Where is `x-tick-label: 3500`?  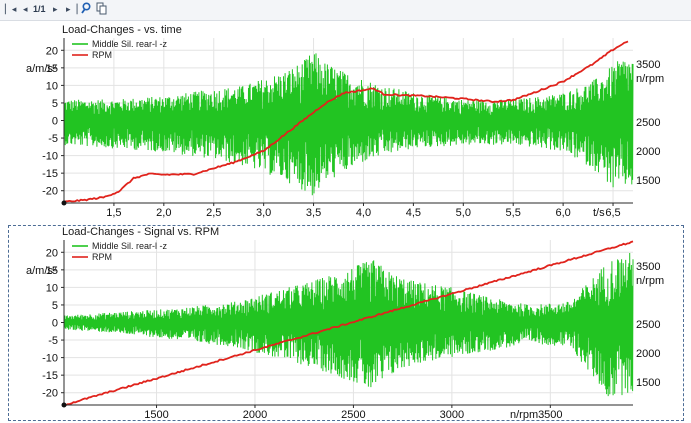
x-tick-label: 3500 is located at coordinates (550, 415).